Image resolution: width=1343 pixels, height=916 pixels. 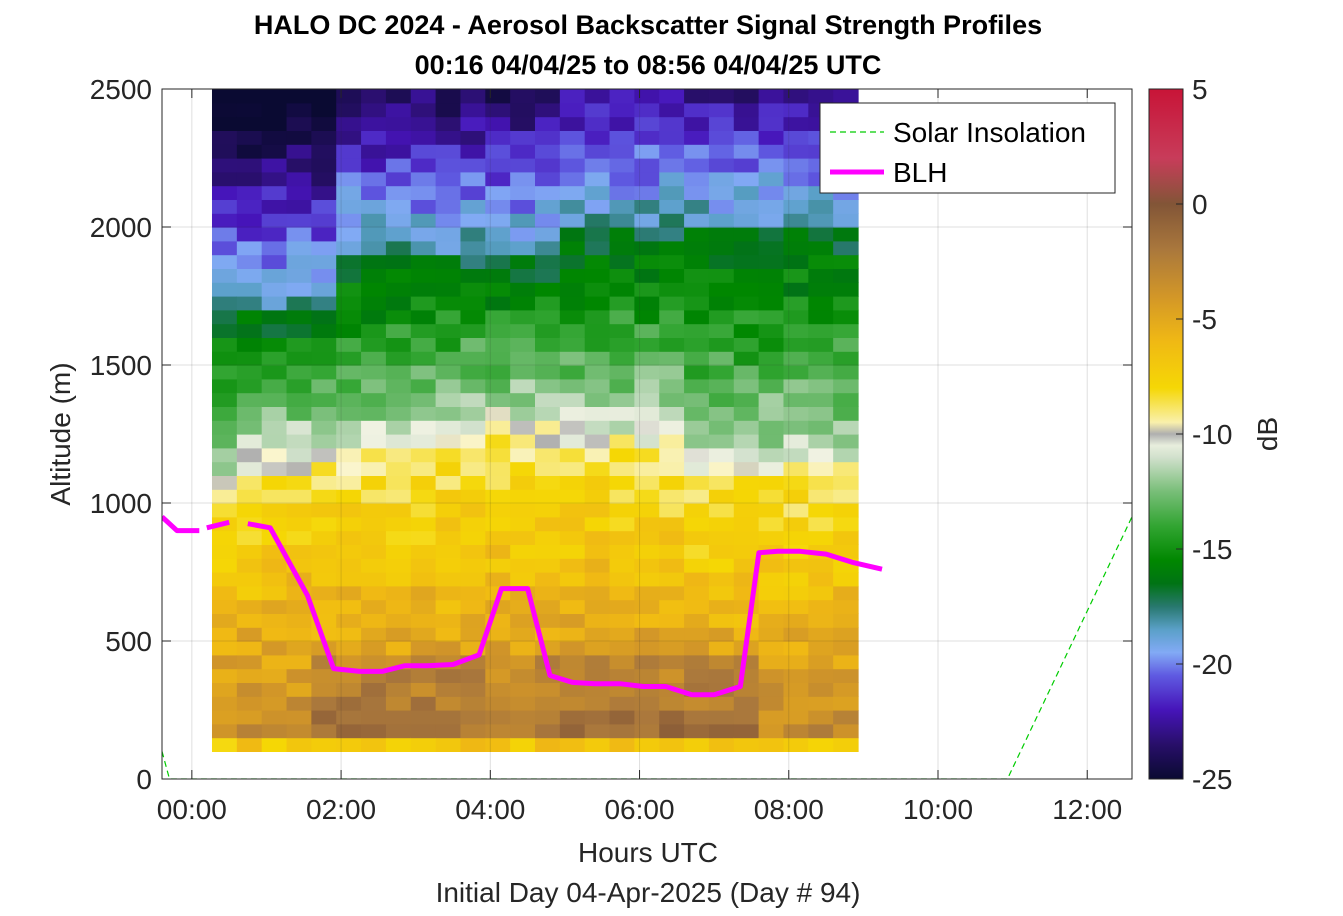 What do you see at coordinates (1200, 204) in the screenshot?
I see `colorbar-tick-label: 0` at bounding box center [1200, 204].